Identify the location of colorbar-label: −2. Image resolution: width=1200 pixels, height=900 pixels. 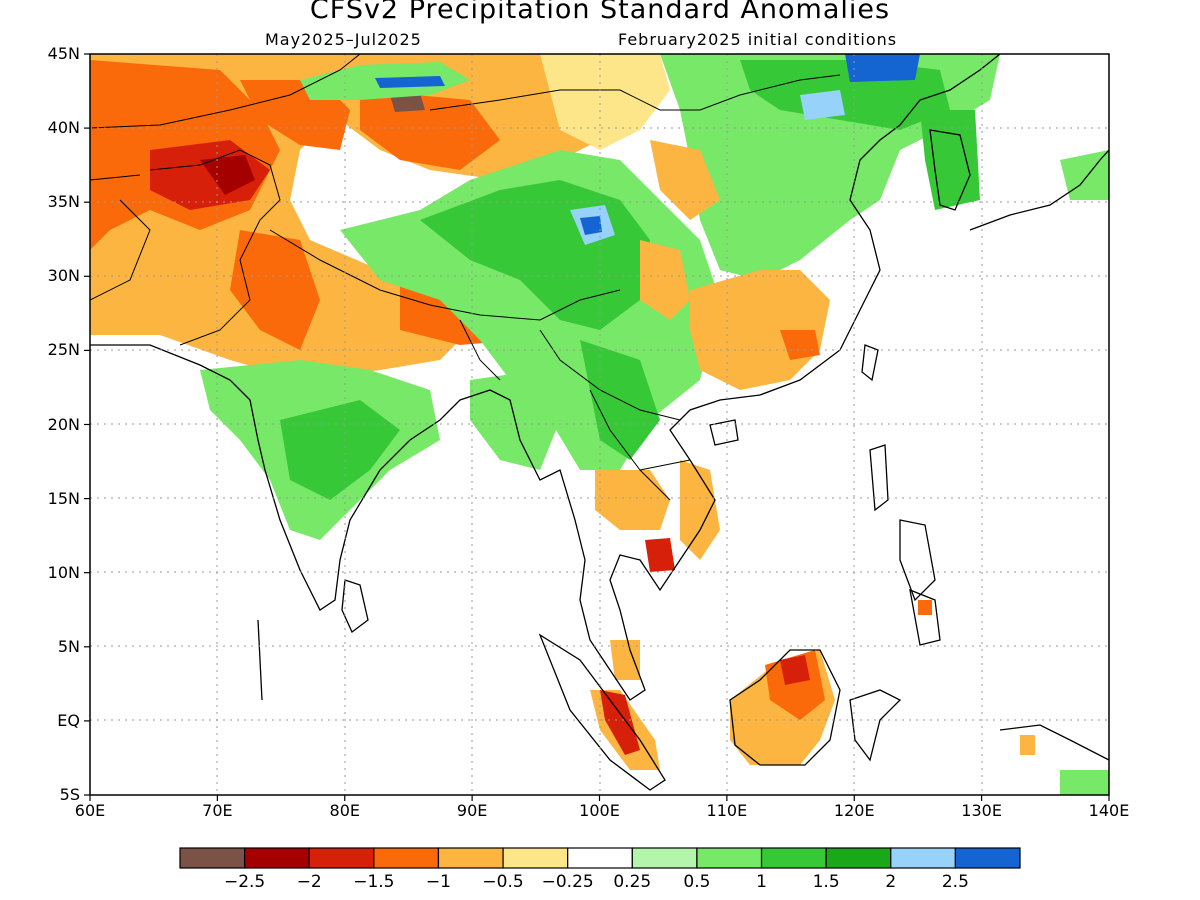
(309, 882).